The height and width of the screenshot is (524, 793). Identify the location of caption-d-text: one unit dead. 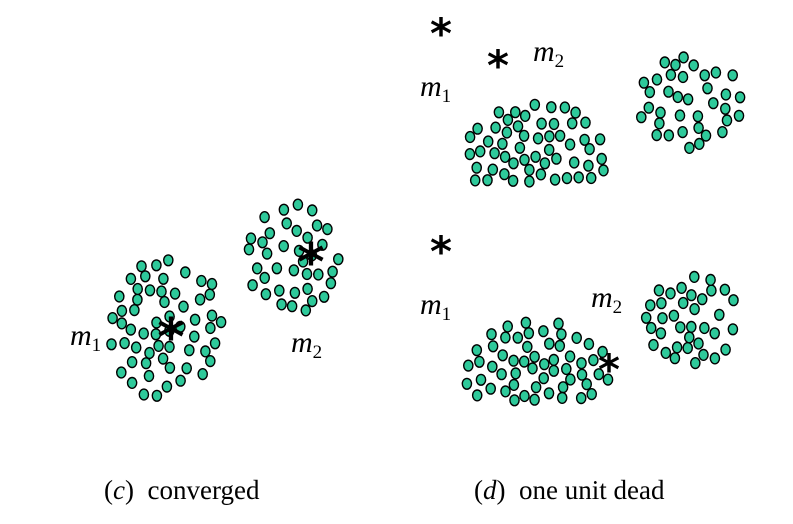
(592, 490).